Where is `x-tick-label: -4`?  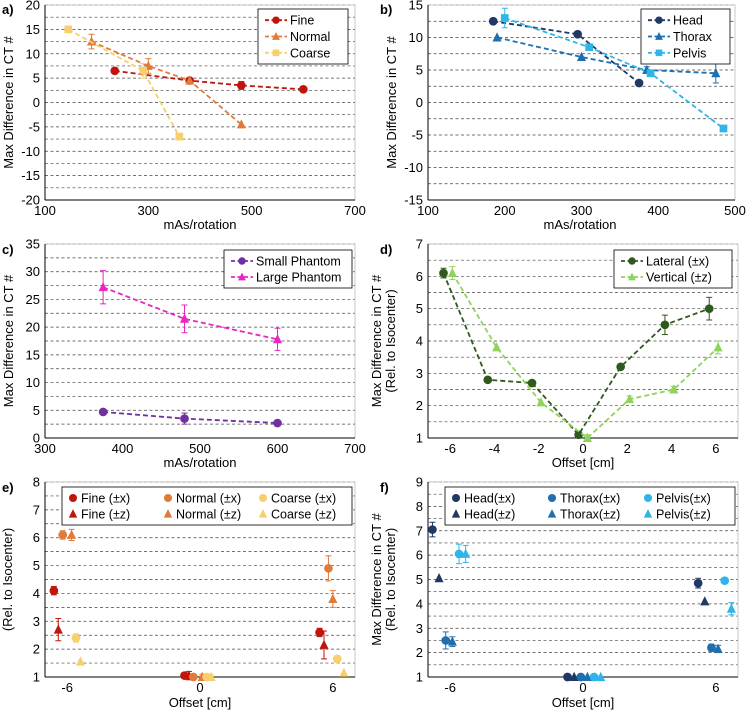
x-tick-label: -4 is located at coordinates (495, 448).